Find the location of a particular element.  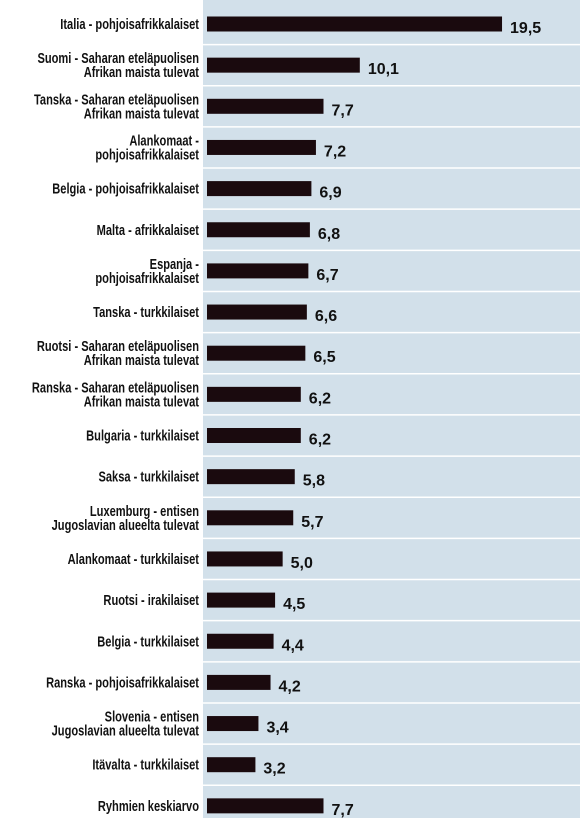

category-label-group: Ryhmien keskiarvo is located at coordinates (148, 805).